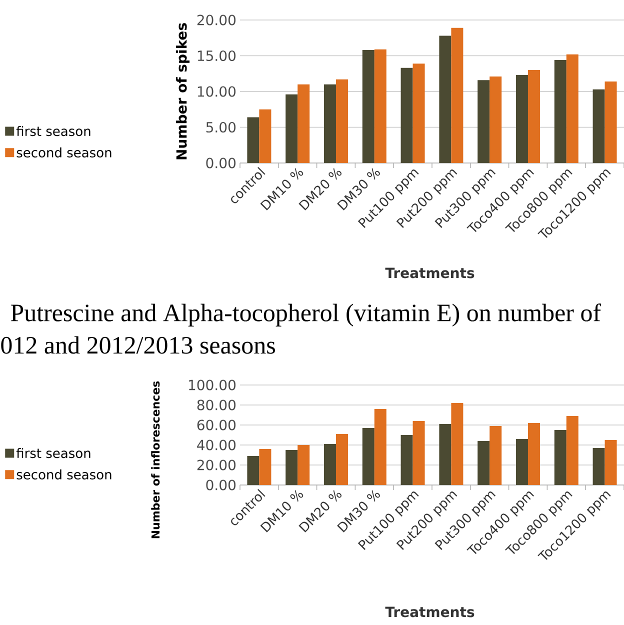 Image resolution: width=624 pixels, height=625 pixels. What do you see at coordinates (221, 127) in the screenshot?
I see `y-tick-label: 5.00` at bounding box center [221, 127].